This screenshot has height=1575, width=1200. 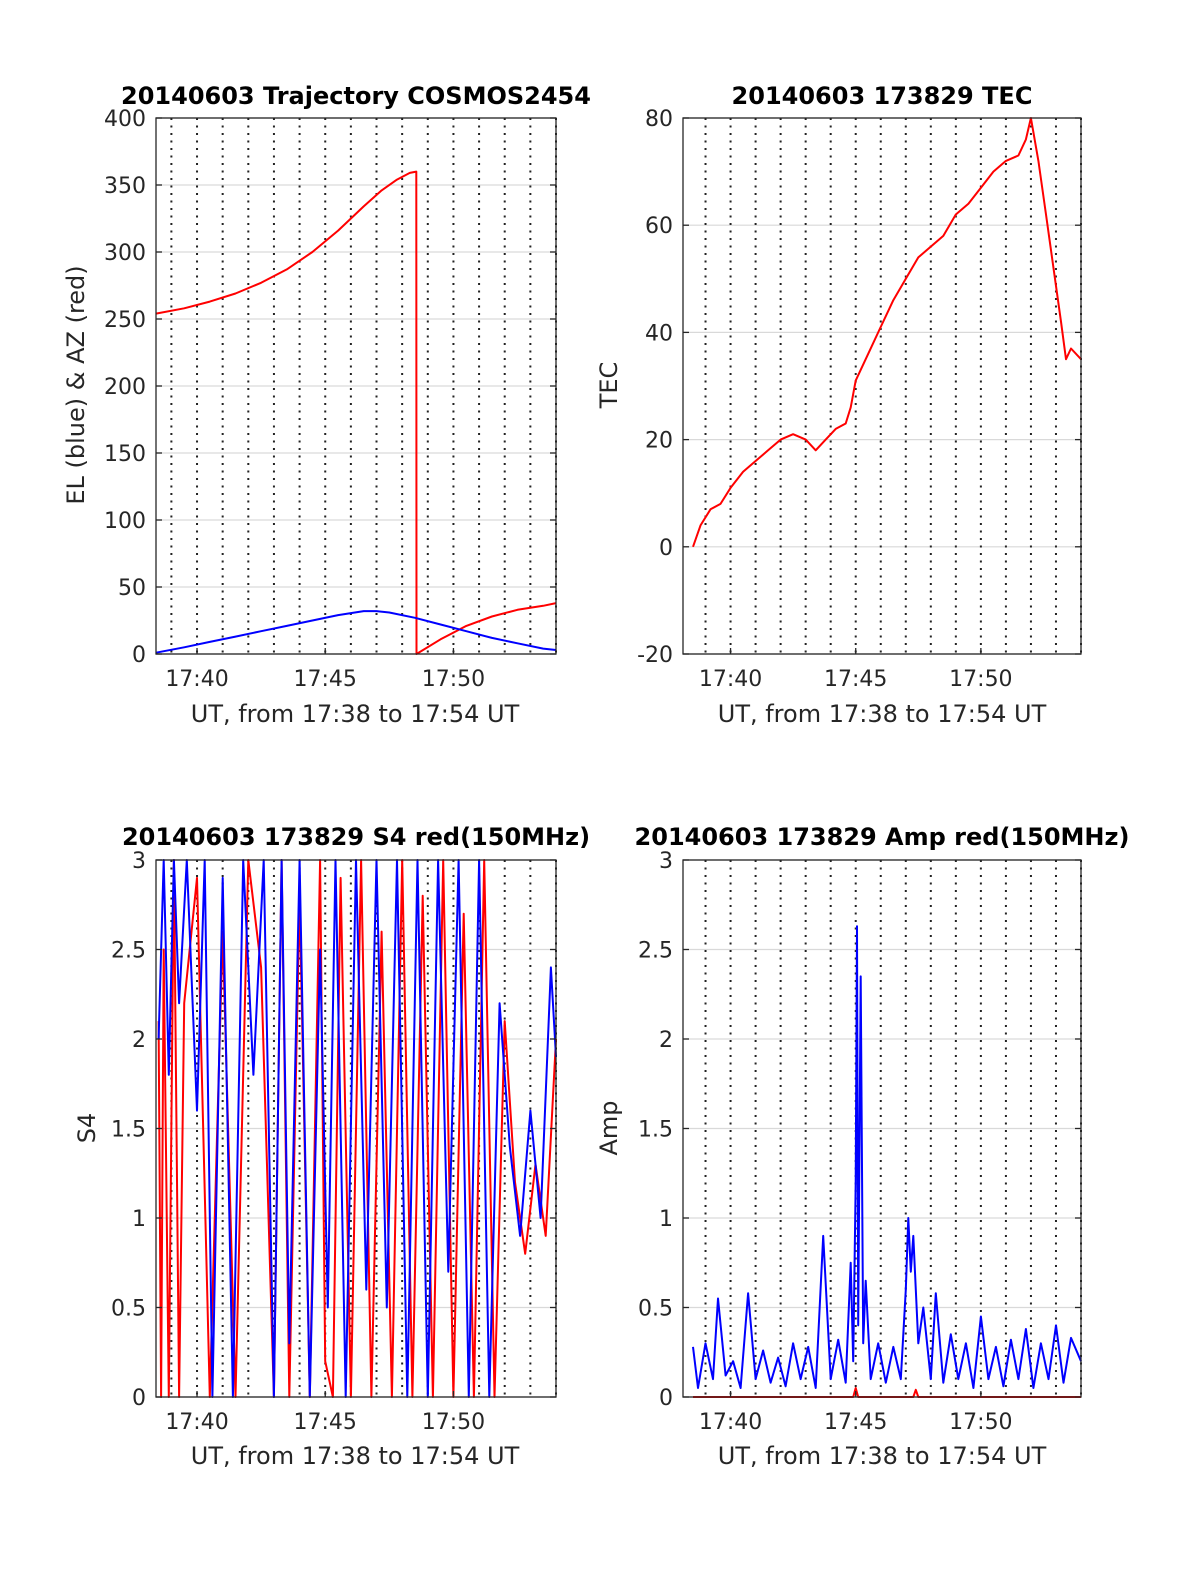 I want to click on trajectory-ytick-label: 50, so click(x=132, y=588).